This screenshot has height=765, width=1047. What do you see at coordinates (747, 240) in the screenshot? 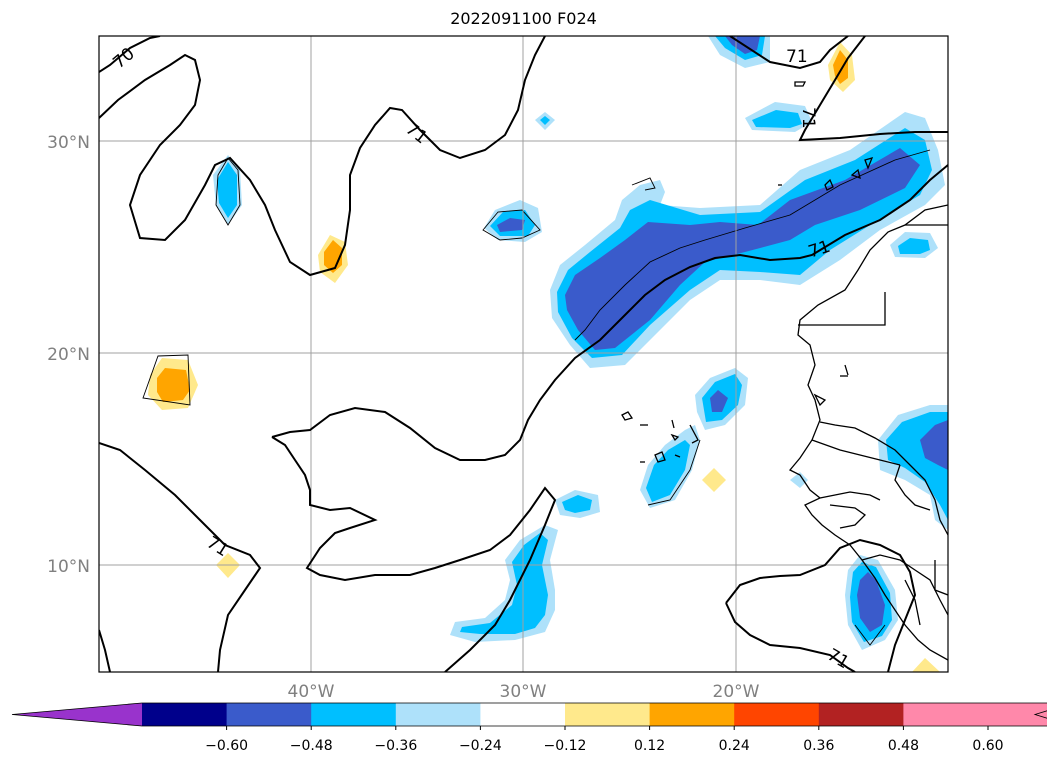
I see `negative-anomaly-band` at bounding box center [747, 240].